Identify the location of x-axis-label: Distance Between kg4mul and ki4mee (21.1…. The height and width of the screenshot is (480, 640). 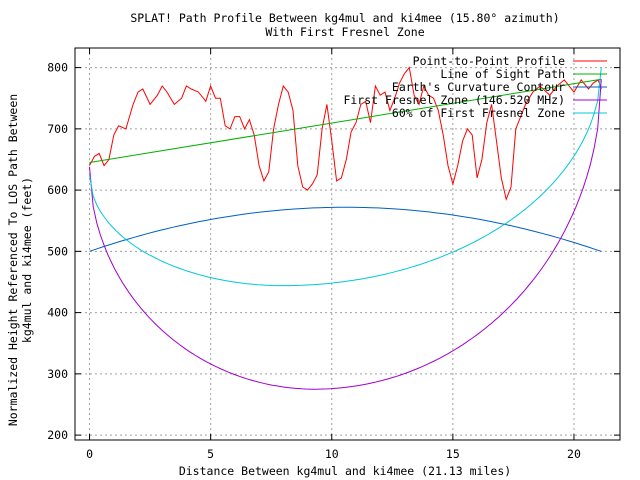
(345, 471).